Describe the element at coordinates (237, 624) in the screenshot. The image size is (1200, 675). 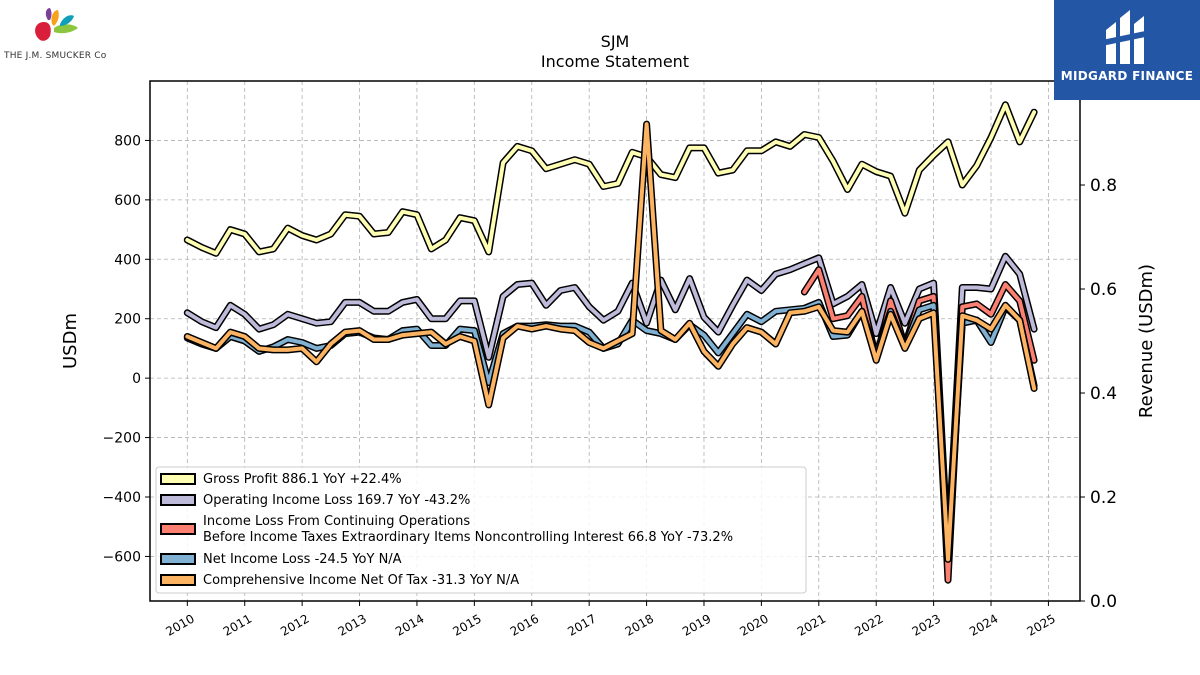
I see `x-tick-label: 2011` at that location.